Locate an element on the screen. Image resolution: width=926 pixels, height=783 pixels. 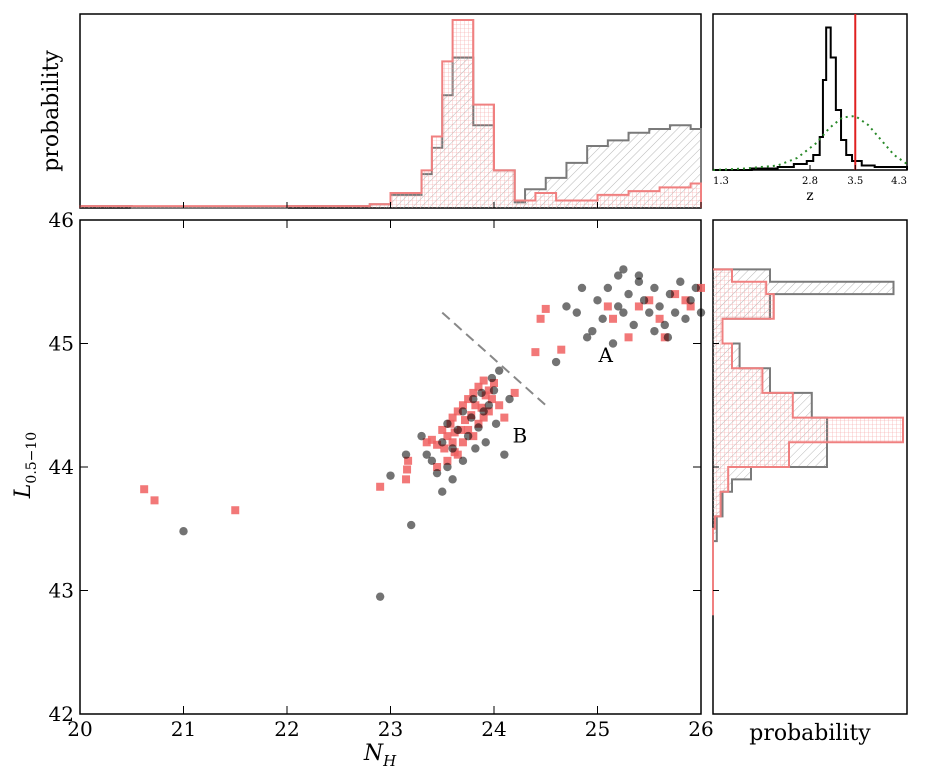
scatter-xtick-label: 22 is located at coordinates (286, 729).